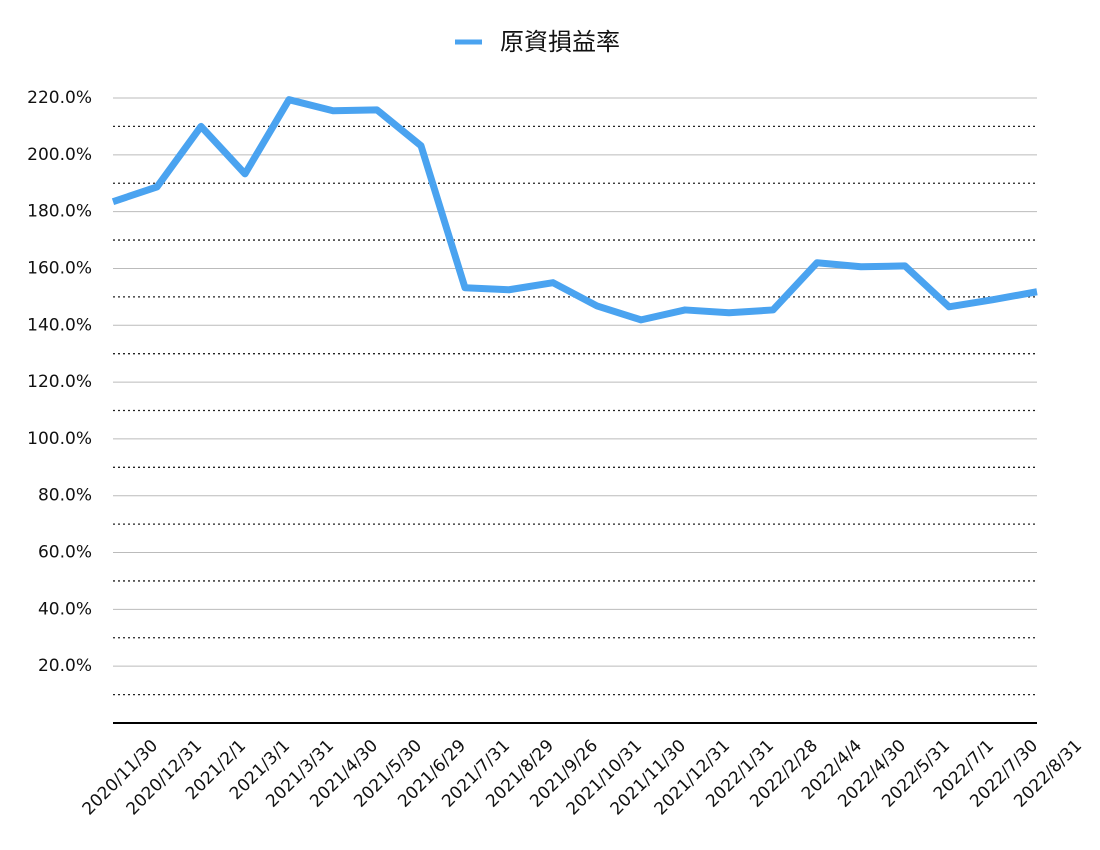  What do you see at coordinates (59, 155) in the screenshot?
I see `y-tick-label: 200.0%` at bounding box center [59, 155].